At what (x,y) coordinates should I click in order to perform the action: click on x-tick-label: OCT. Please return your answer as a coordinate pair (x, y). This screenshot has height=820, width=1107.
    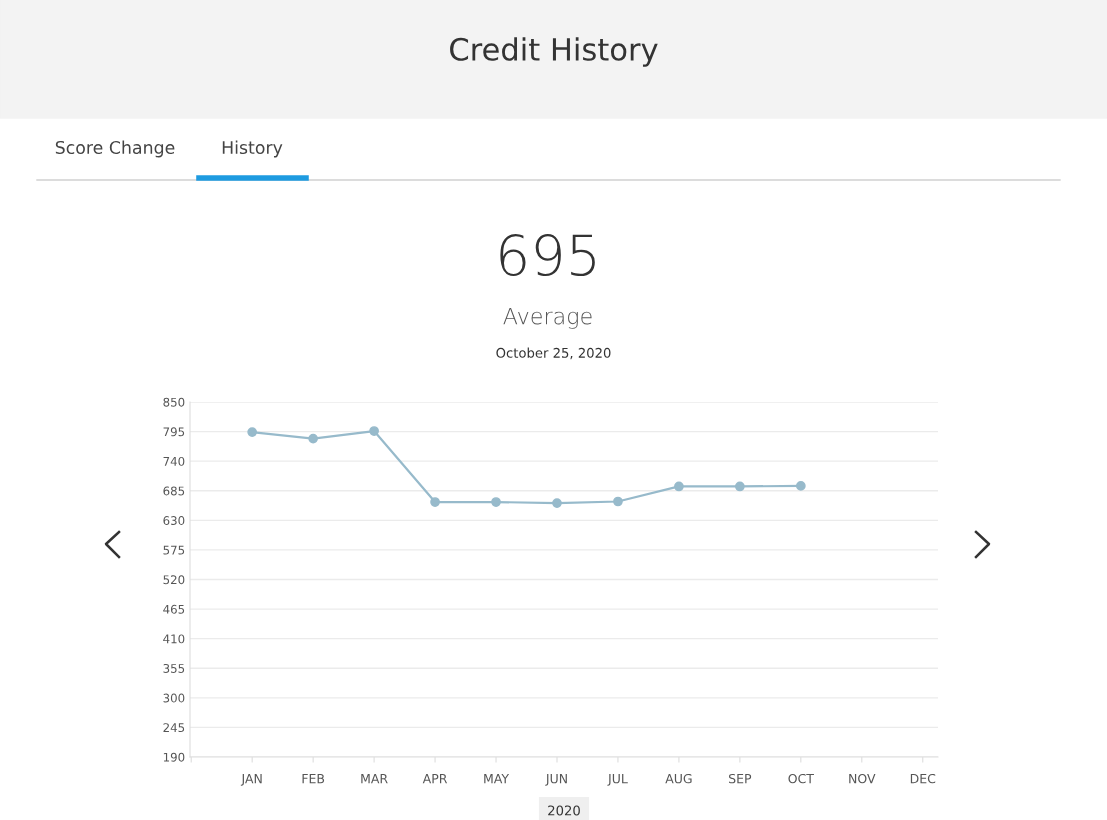
    Looking at the image, I should click on (801, 778).